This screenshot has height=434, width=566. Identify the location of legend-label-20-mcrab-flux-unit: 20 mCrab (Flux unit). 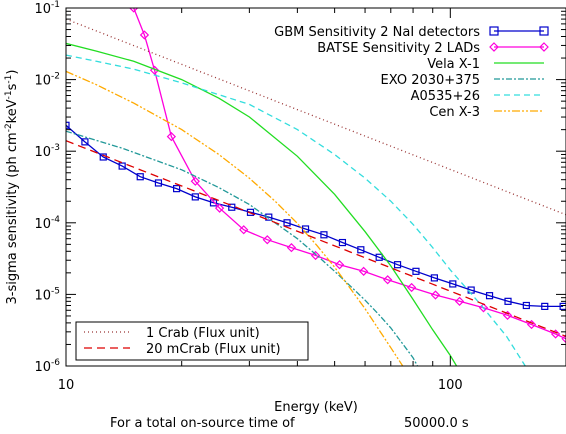
(213, 349).